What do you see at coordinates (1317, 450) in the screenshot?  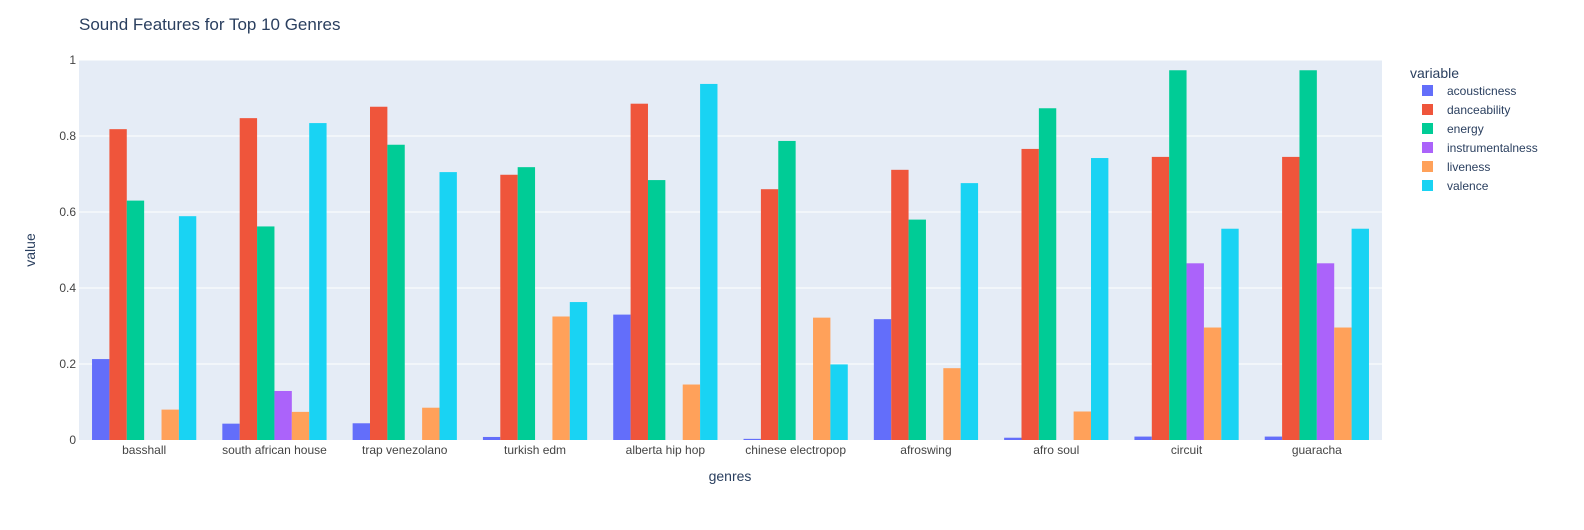 I see `x-tick-label: guaracha` at bounding box center [1317, 450].